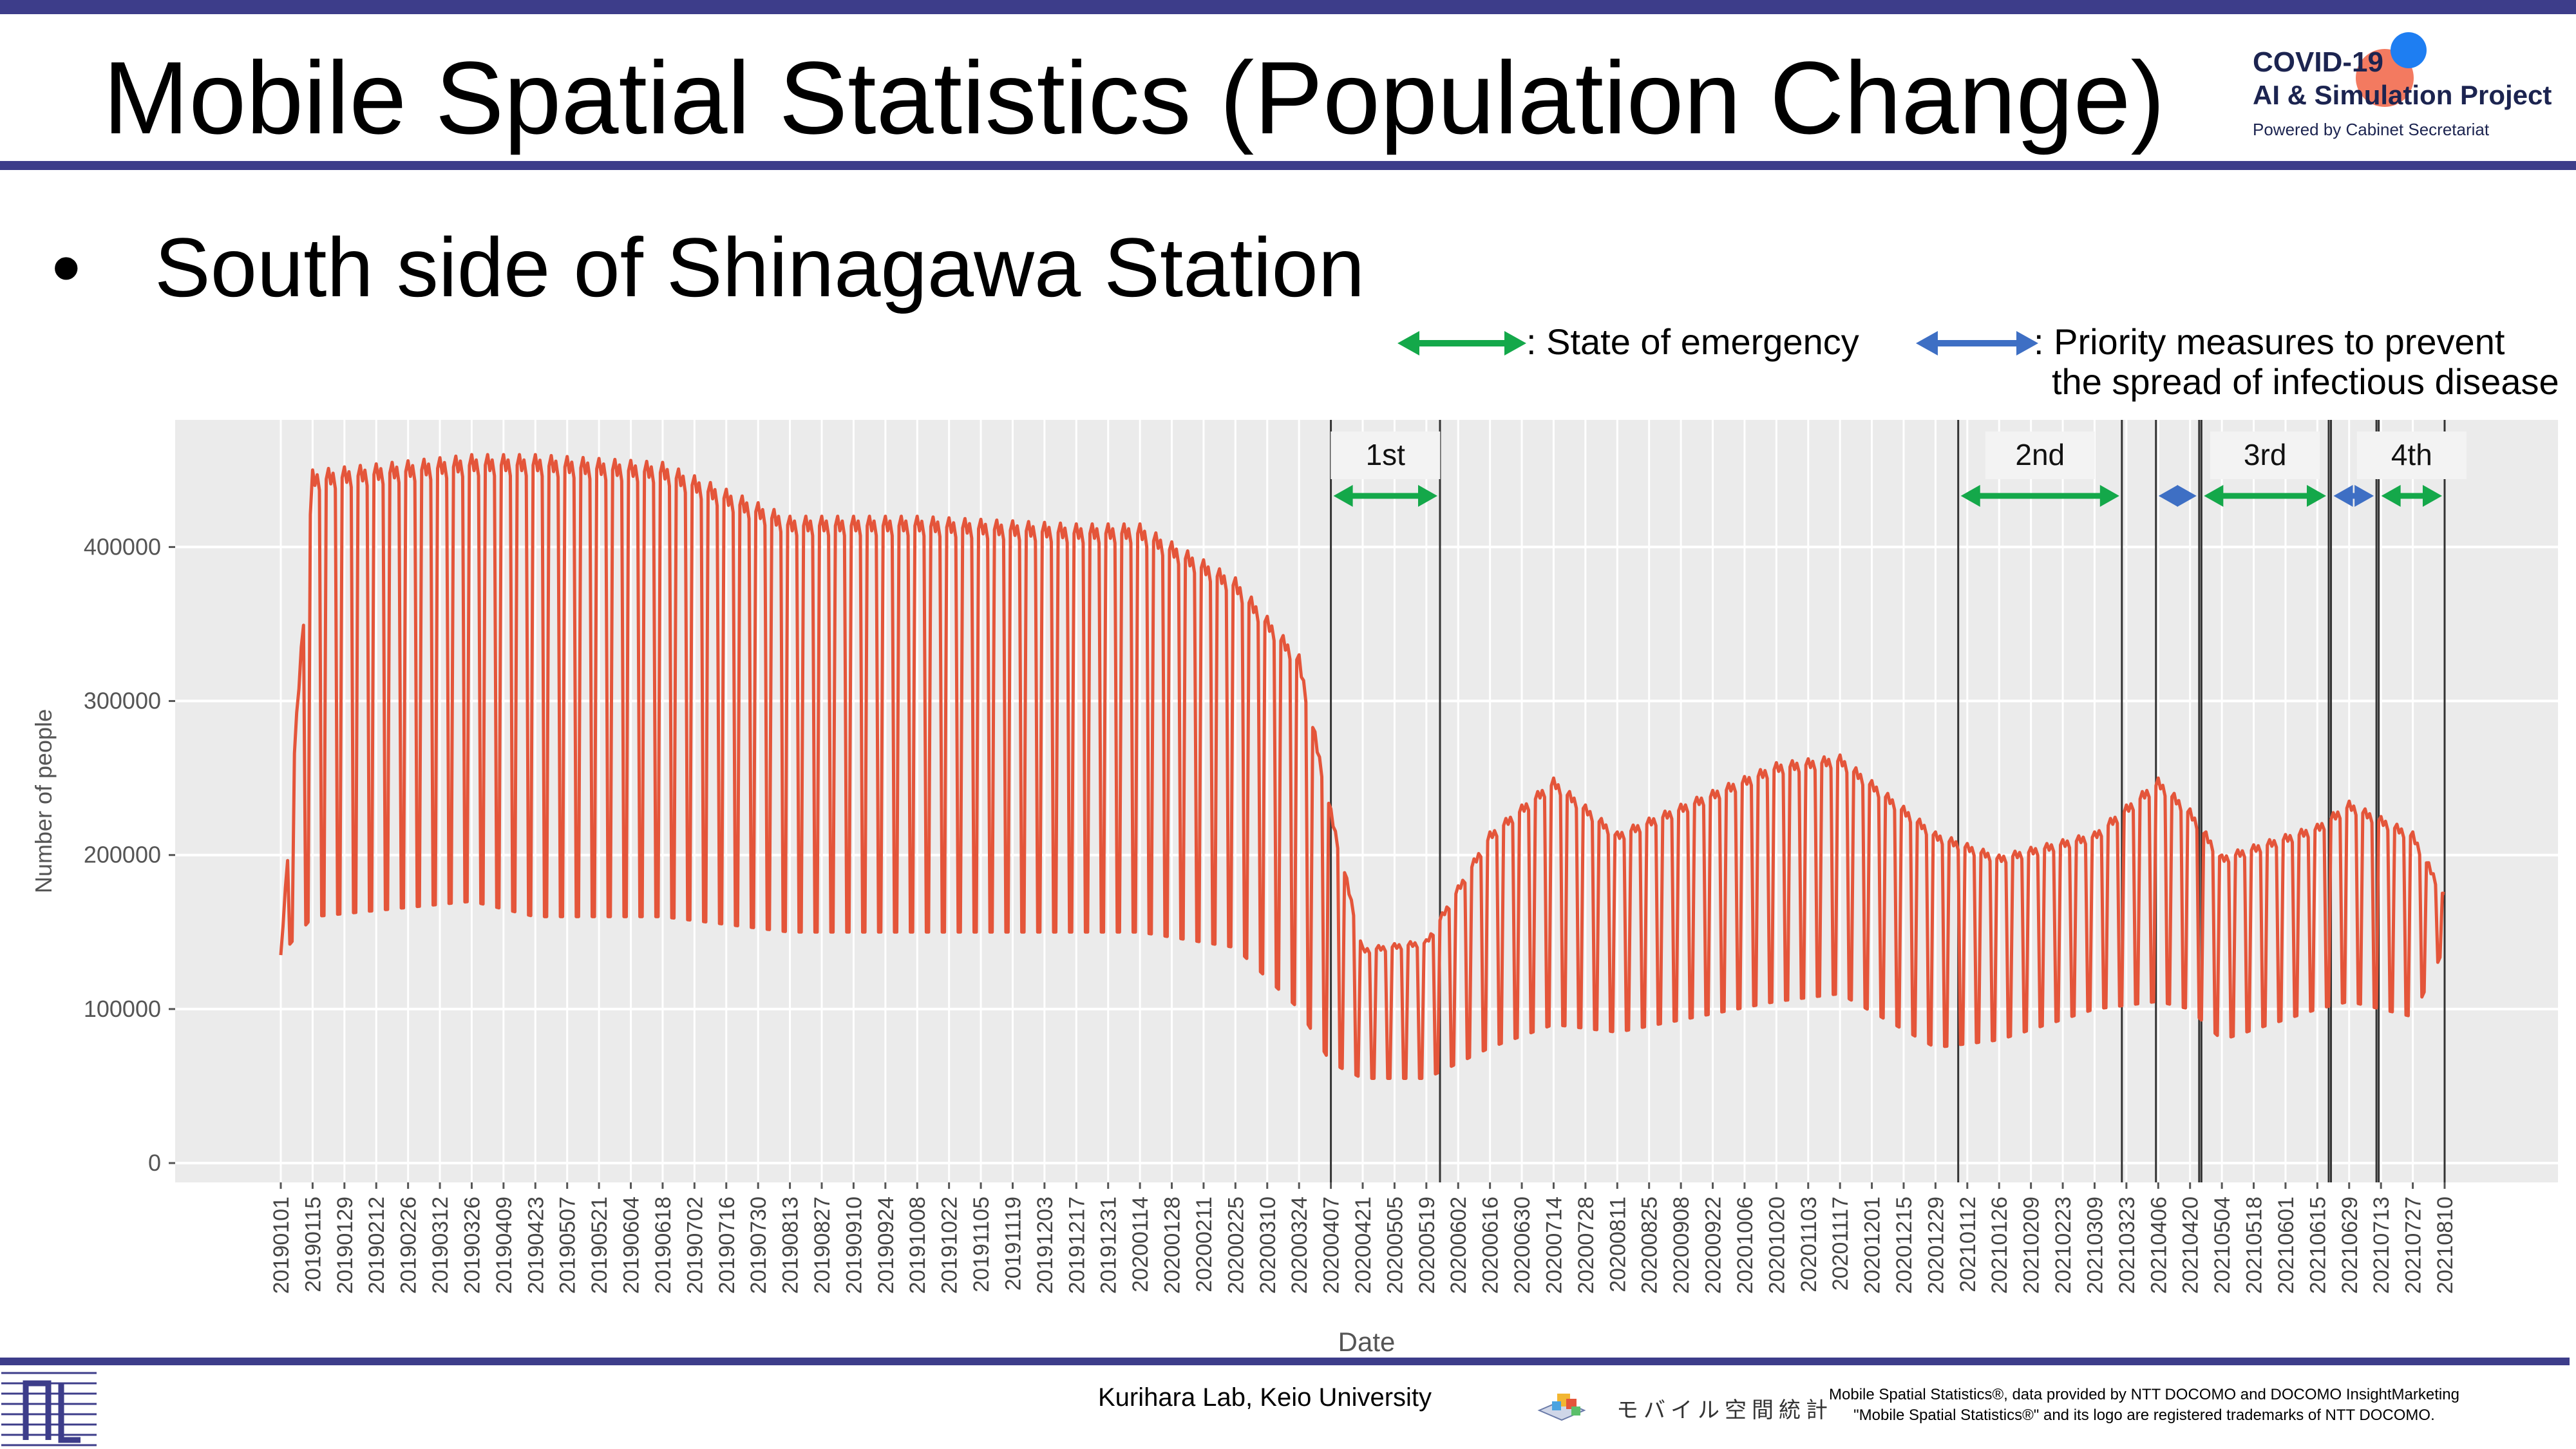 This screenshot has height=1449, width=2576. What do you see at coordinates (1288, 7) in the screenshot?
I see `top-accent-bar` at bounding box center [1288, 7].